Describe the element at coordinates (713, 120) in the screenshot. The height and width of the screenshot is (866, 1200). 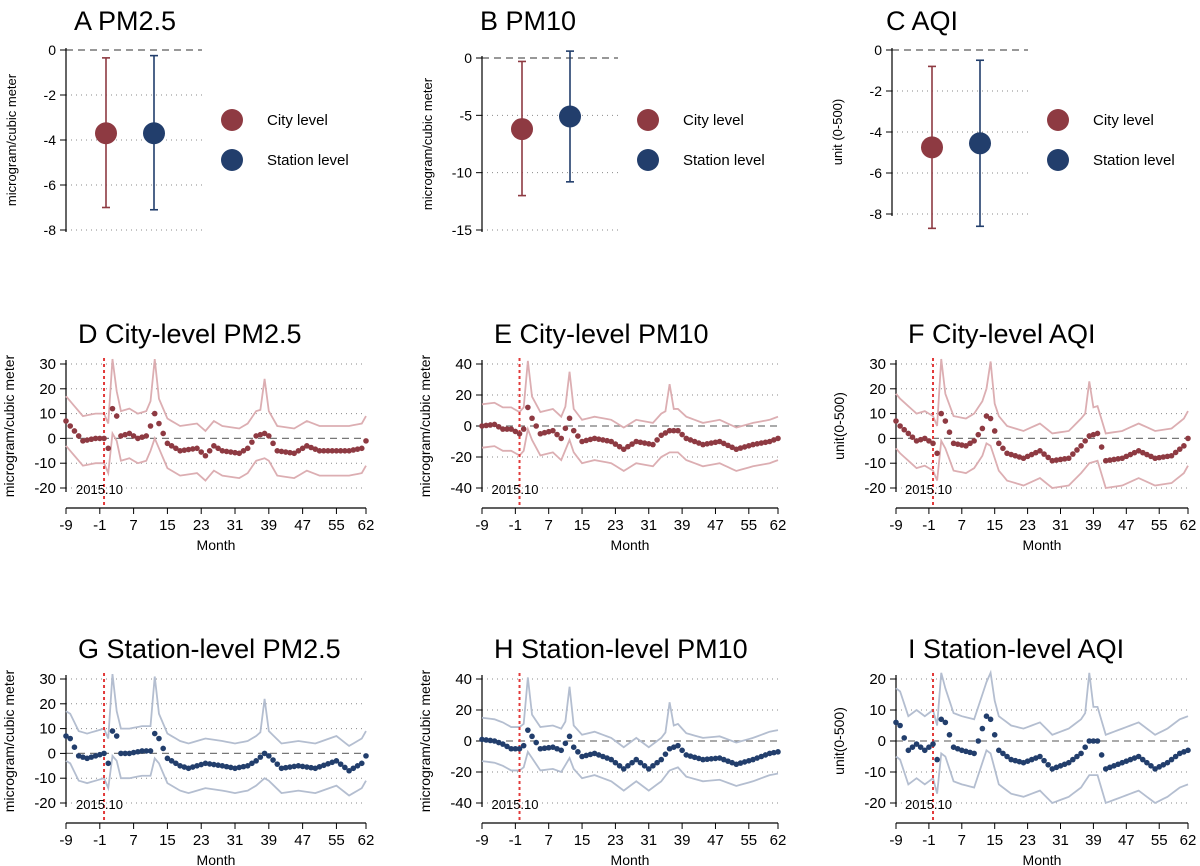
I see `legend-label: City level` at that location.